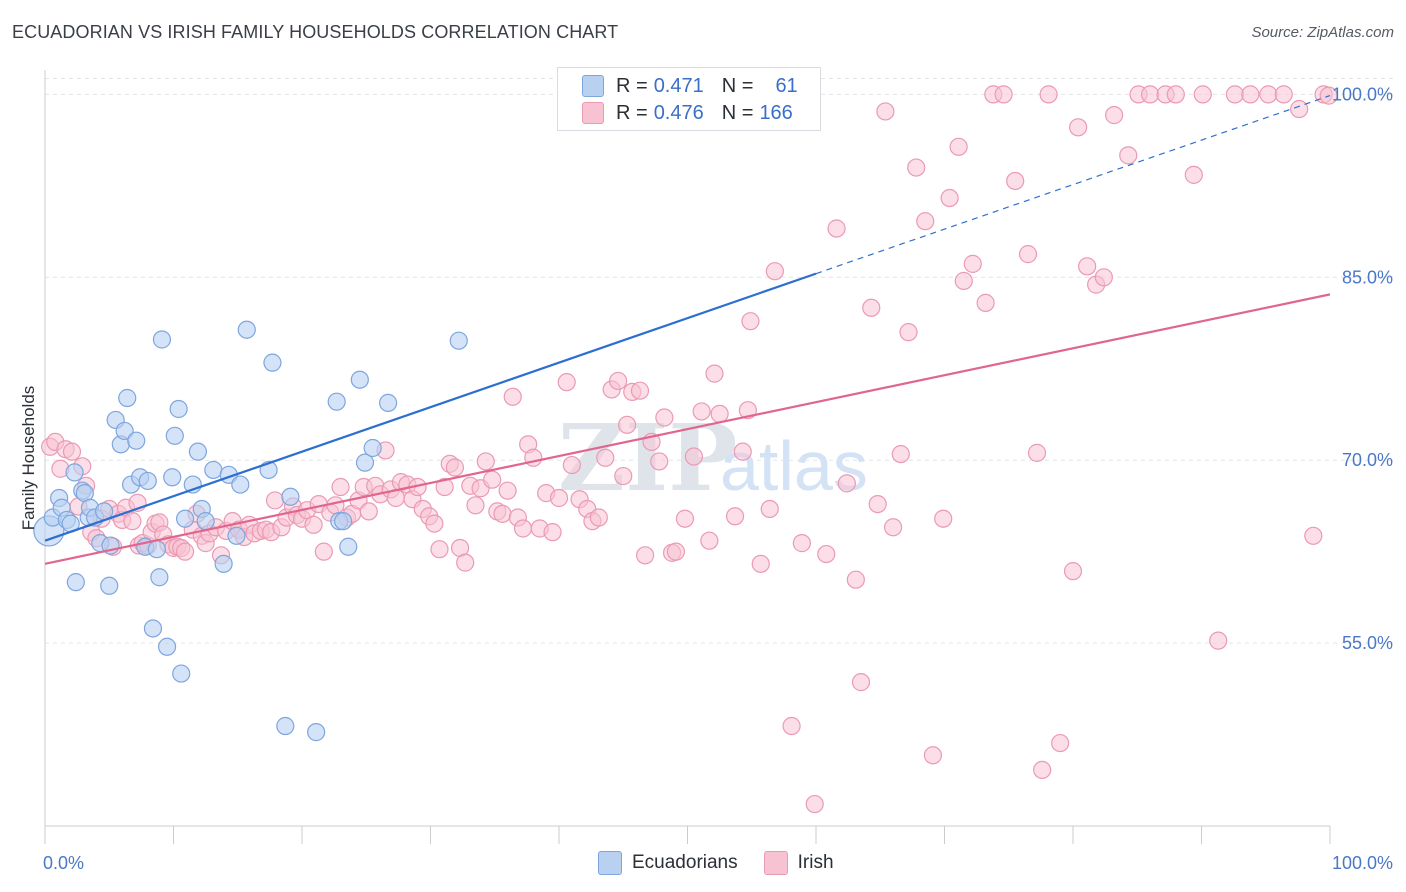  I want to click on r-label: R =, so click(632, 112).